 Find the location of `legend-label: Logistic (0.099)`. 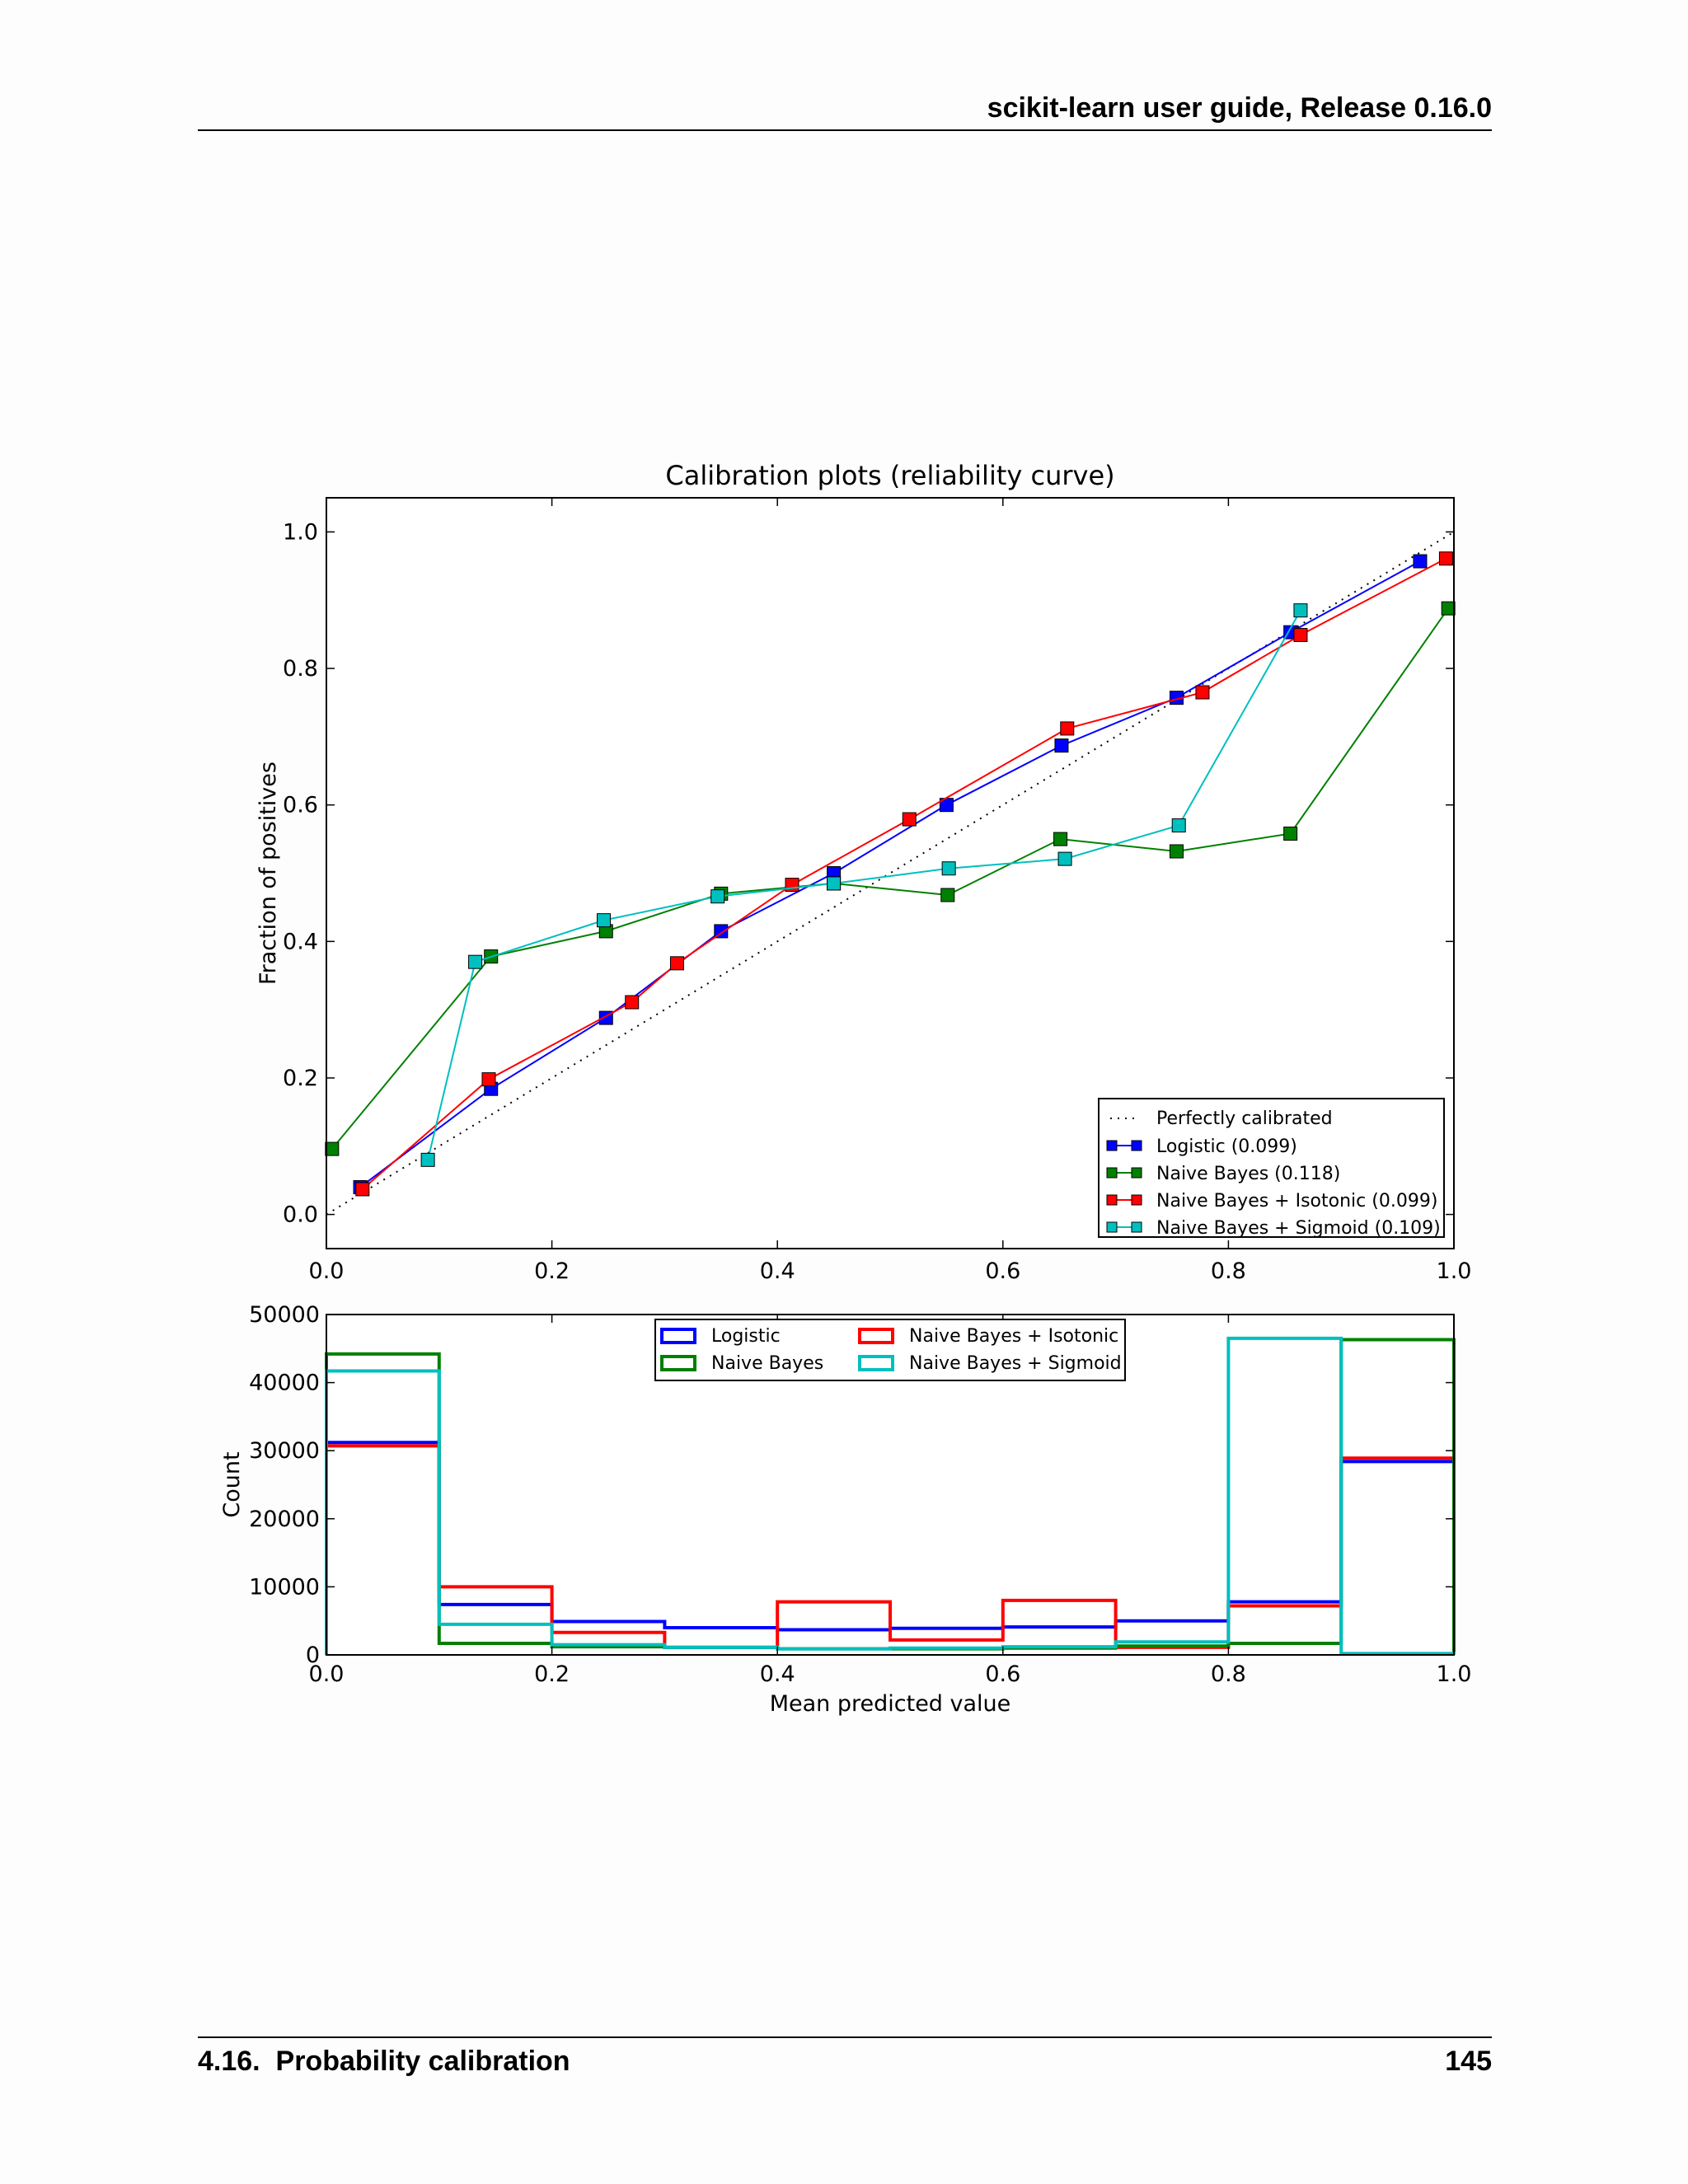

legend-label: Logistic (0.099) is located at coordinates (1227, 1147).